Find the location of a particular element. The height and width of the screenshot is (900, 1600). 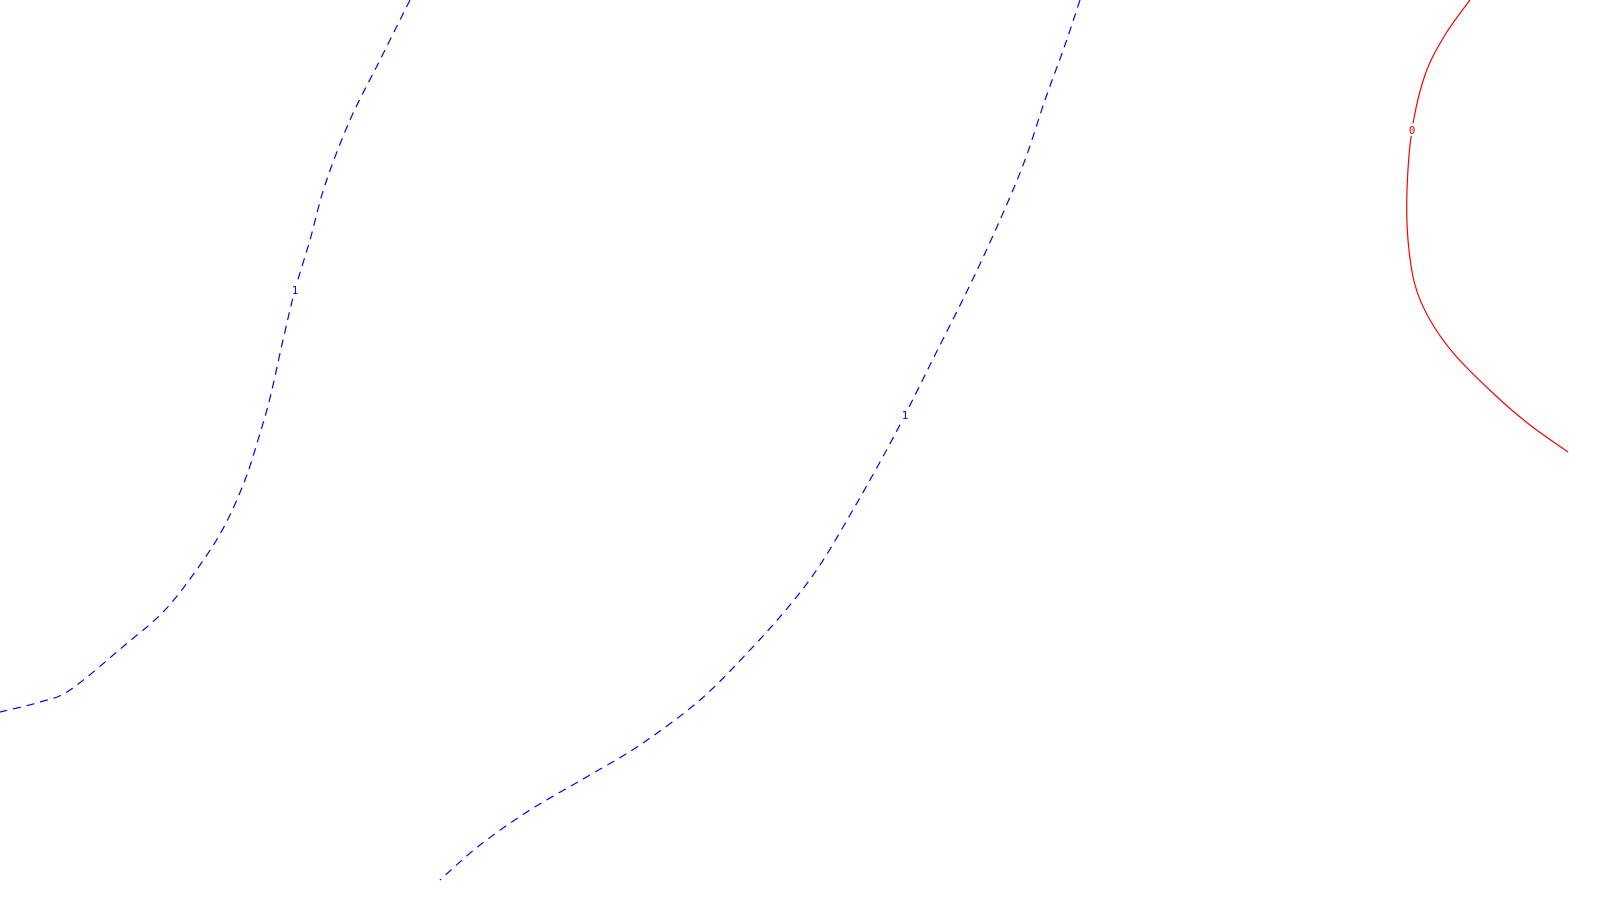

contour-3: 0 is located at coordinates (1487, 226).